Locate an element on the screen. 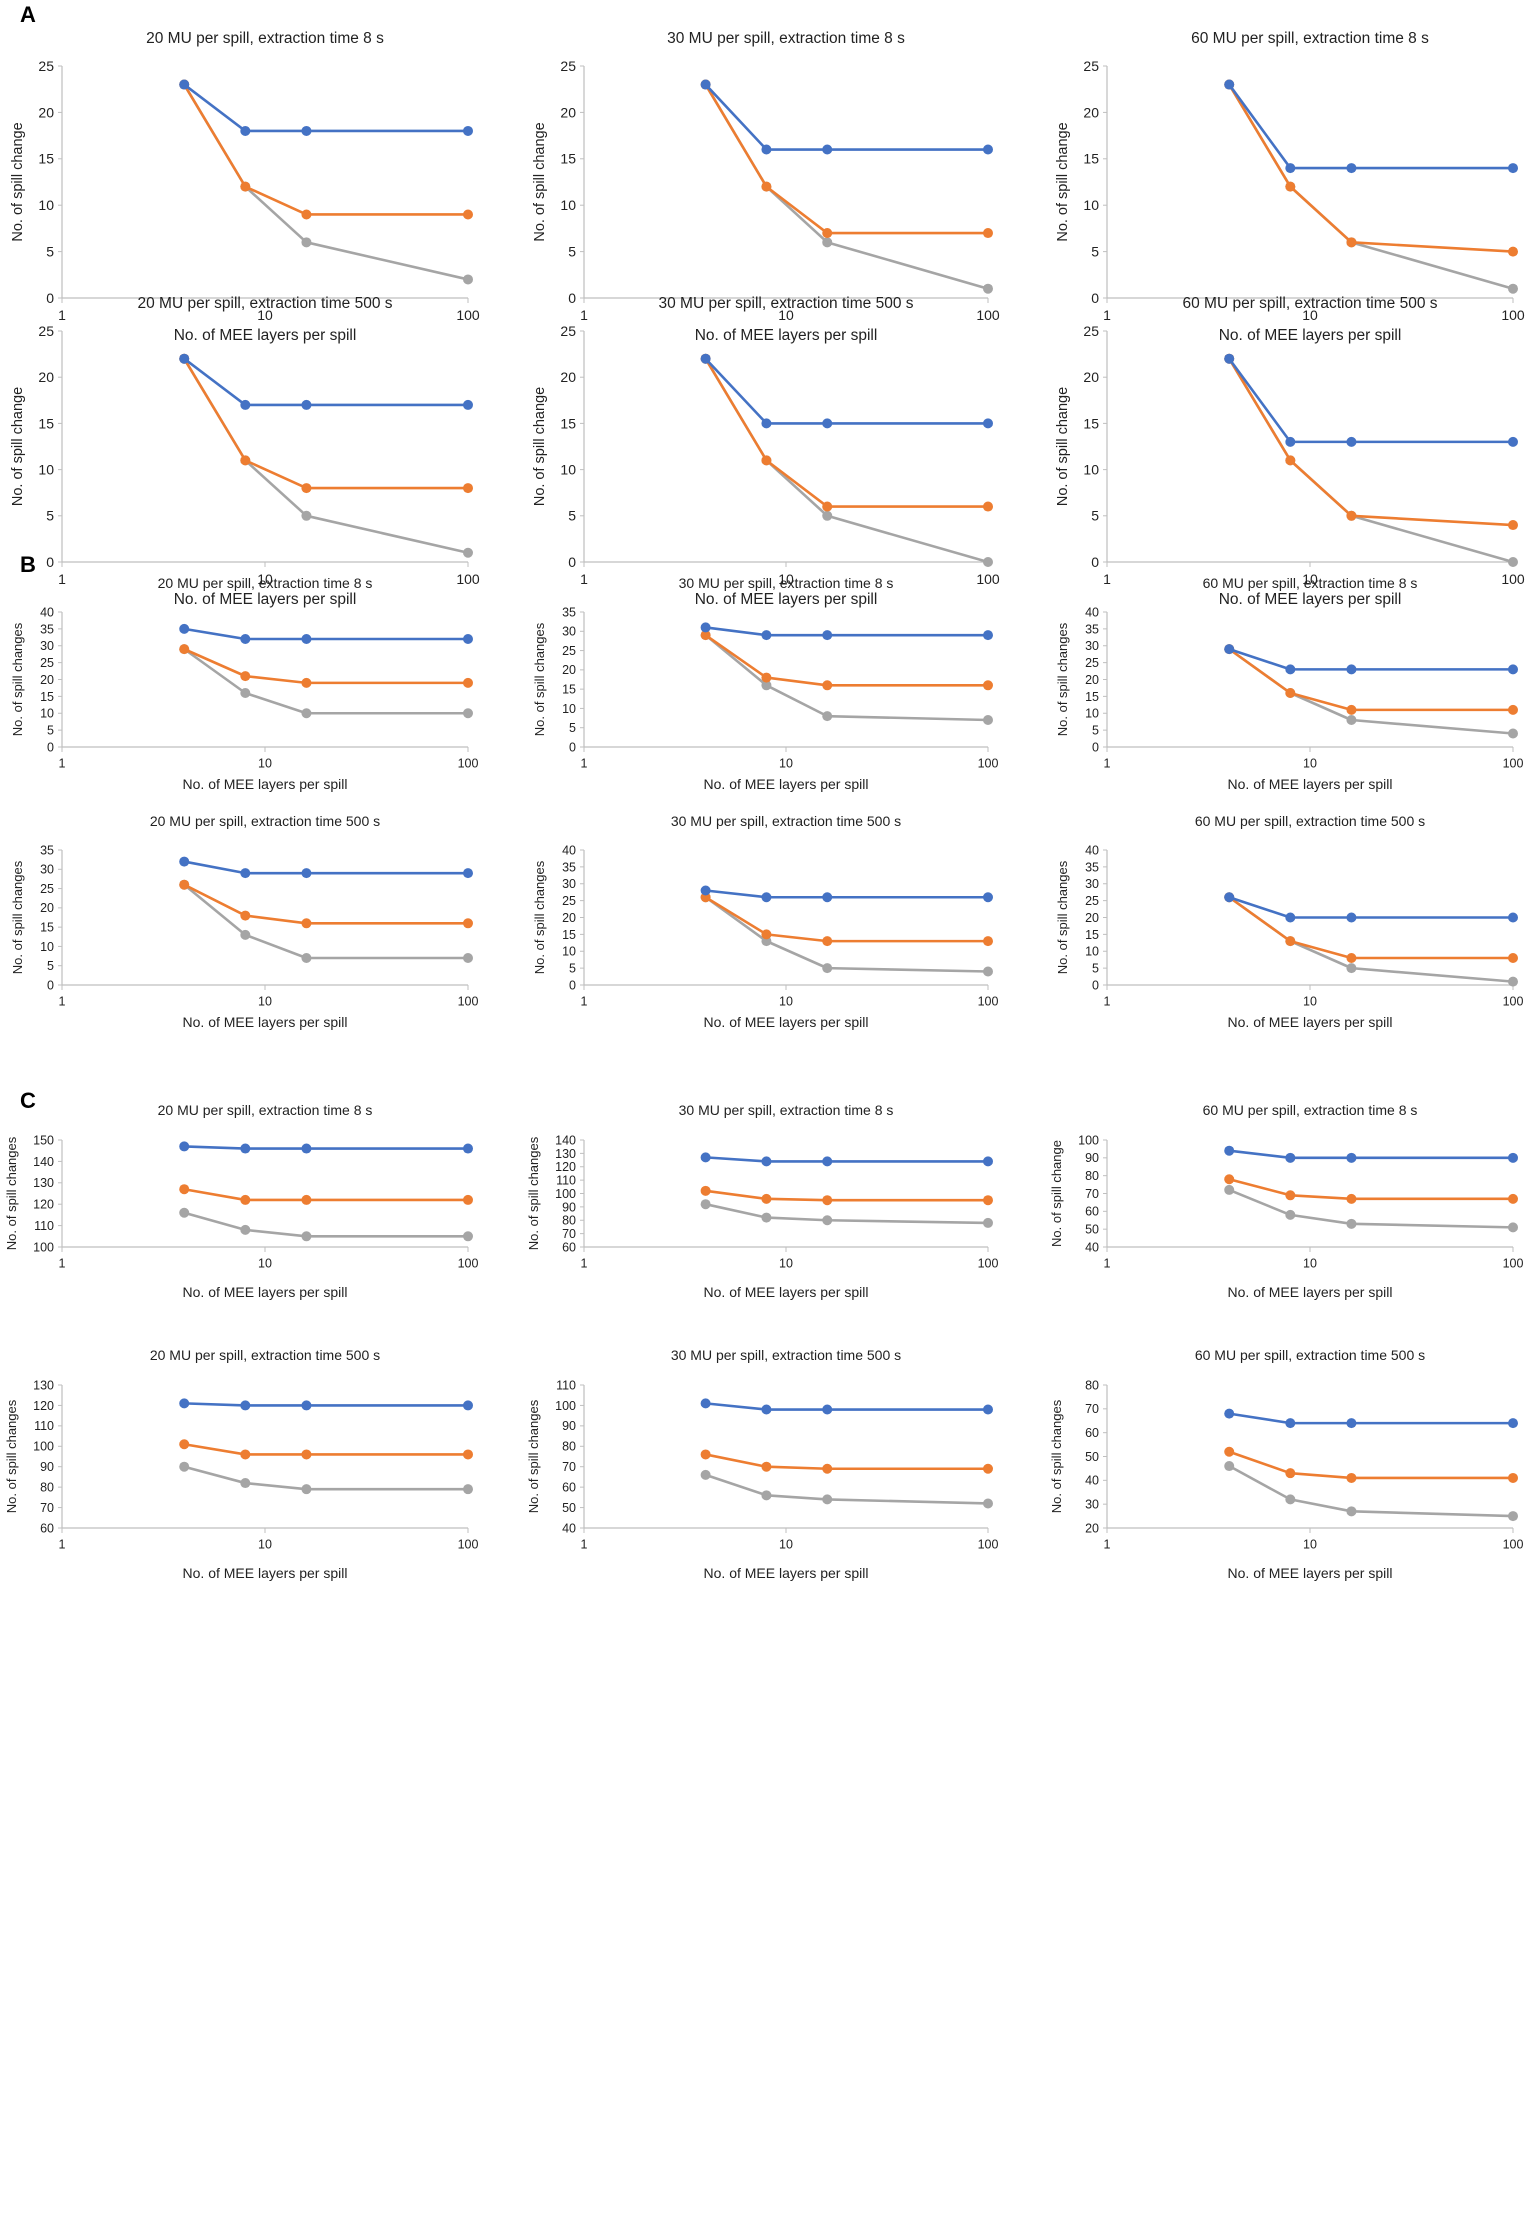 The image size is (1535, 2240). y-tick-label: 35 is located at coordinates (1092, 867).